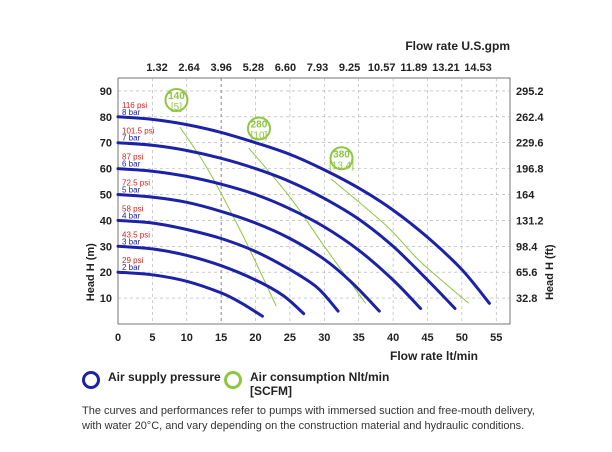 This screenshot has height=452, width=612. I want to click on top-tick-label: 5.28, so click(253, 68).